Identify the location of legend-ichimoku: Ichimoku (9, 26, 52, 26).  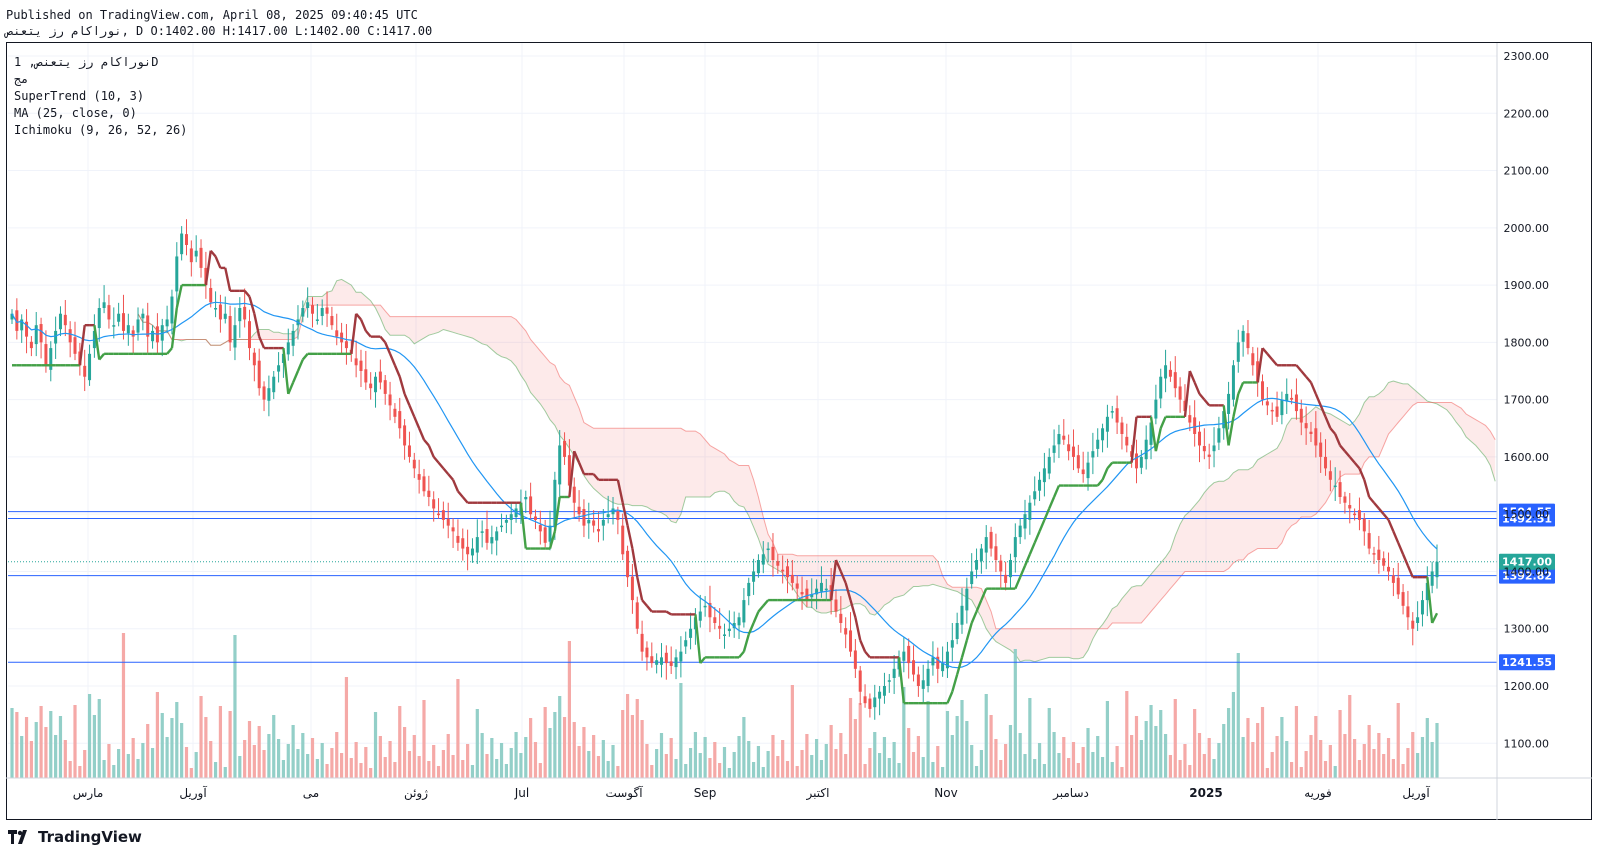
(101, 130).